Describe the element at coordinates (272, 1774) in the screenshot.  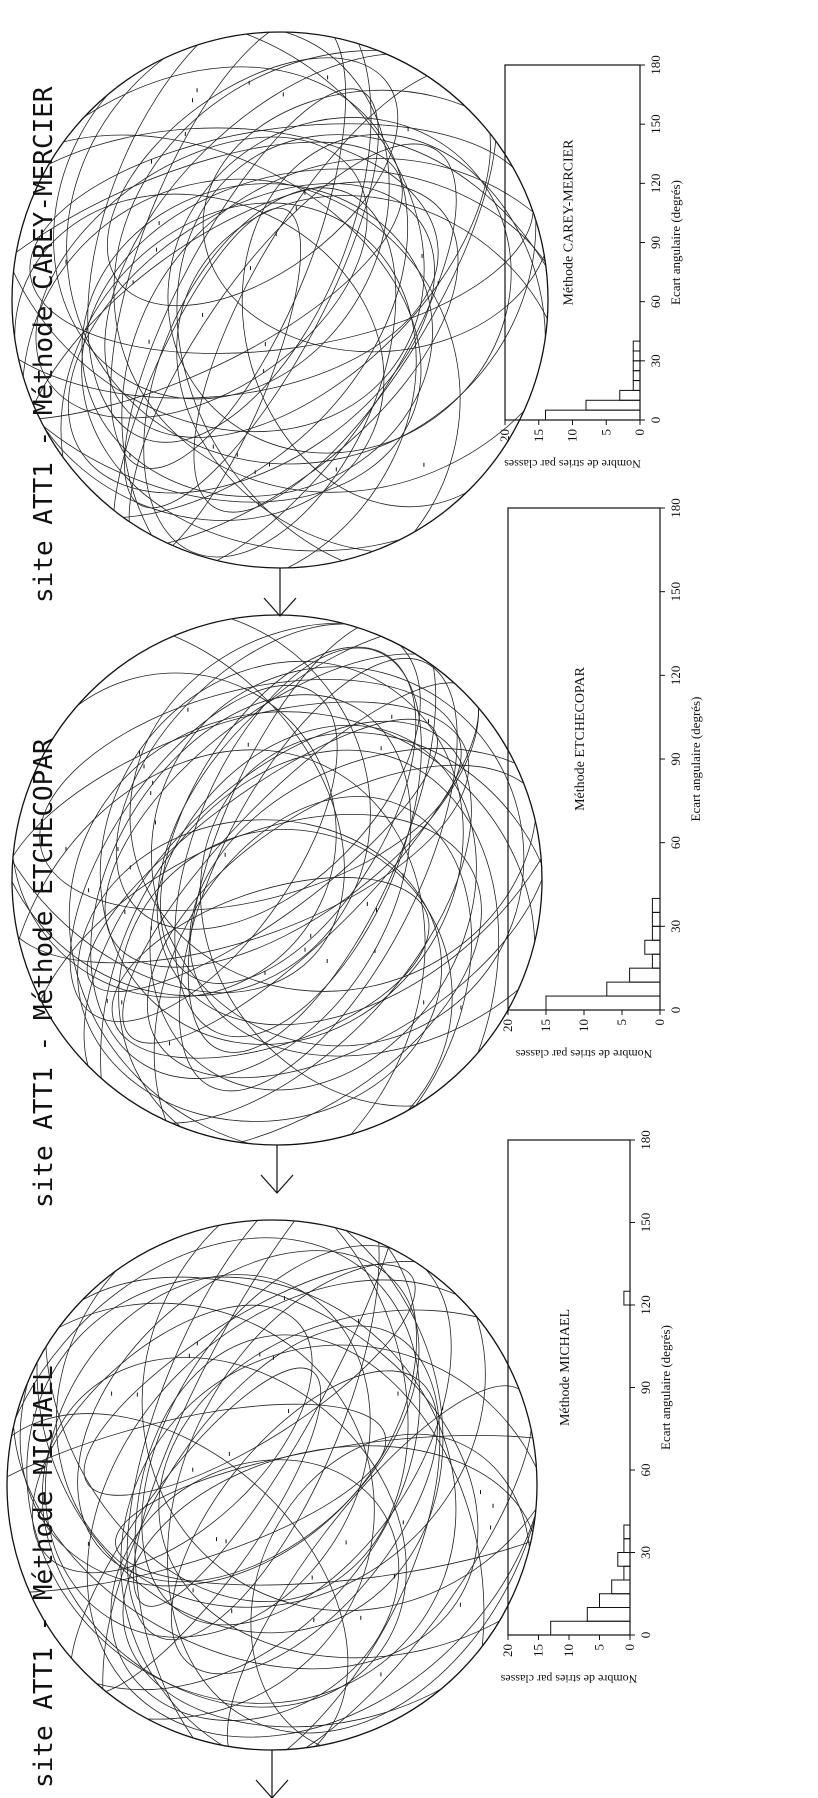
I see `north-arrow-icon` at that location.